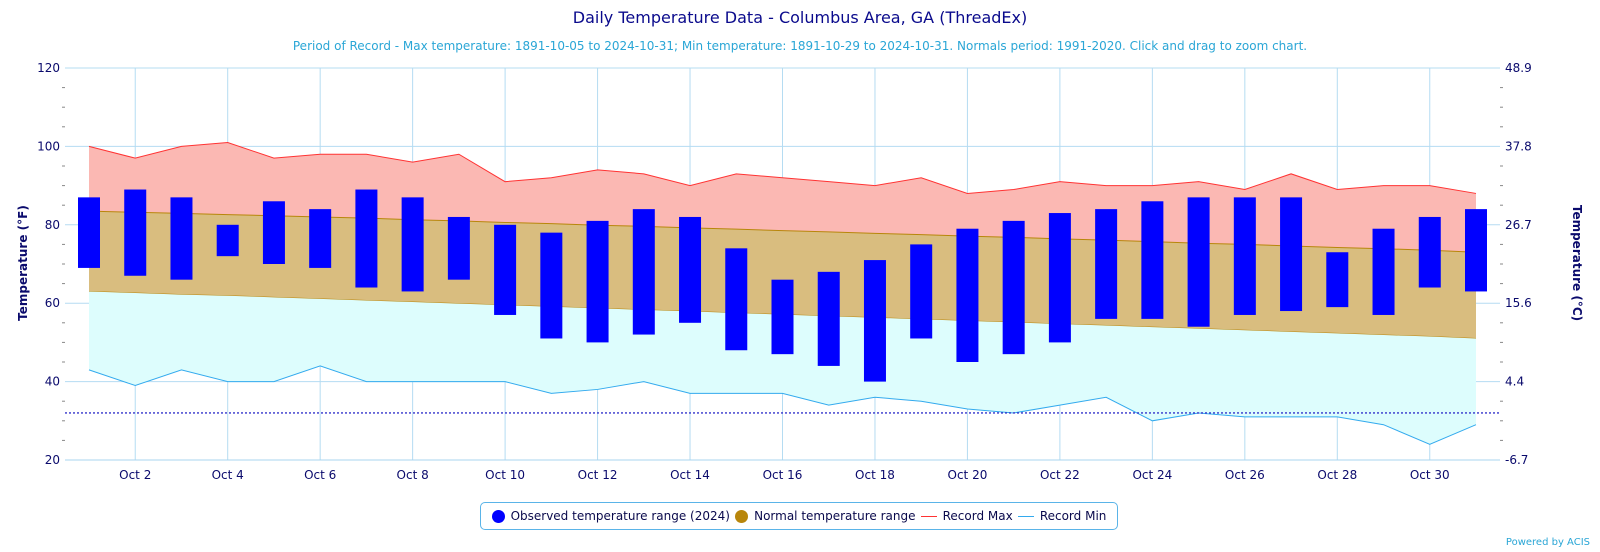  Describe the element at coordinates (23, 263) in the screenshot. I see `y-axis-title-left: Temperature (°F)` at that location.